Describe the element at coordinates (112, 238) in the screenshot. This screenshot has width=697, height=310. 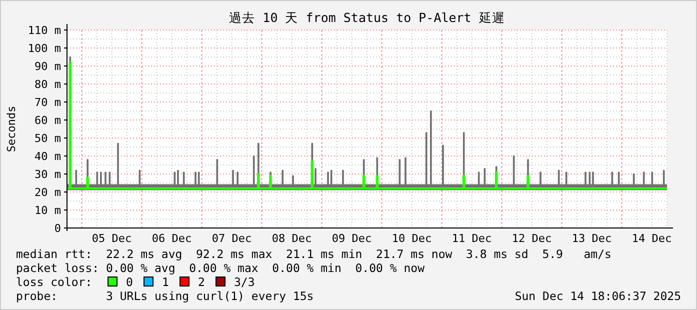
I see `x-tick-label: 05 Dec` at that location.